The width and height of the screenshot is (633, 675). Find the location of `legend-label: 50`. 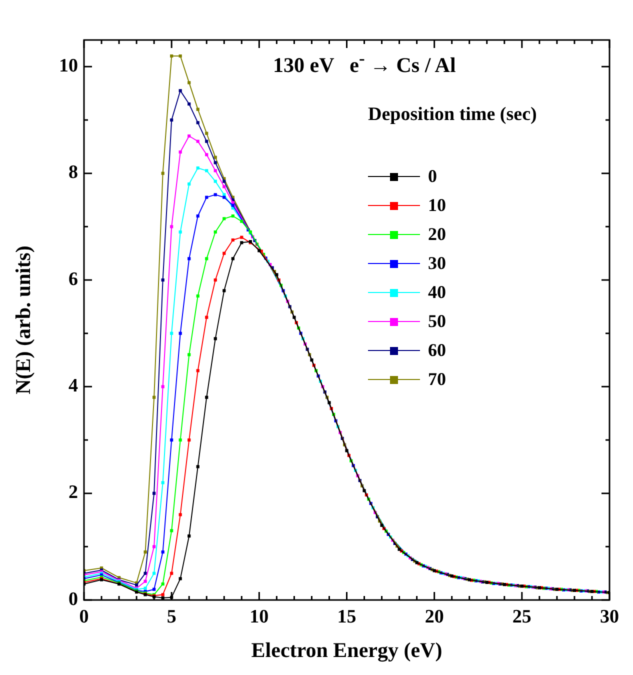

legend-label: 50 is located at coordinates (437, 321).